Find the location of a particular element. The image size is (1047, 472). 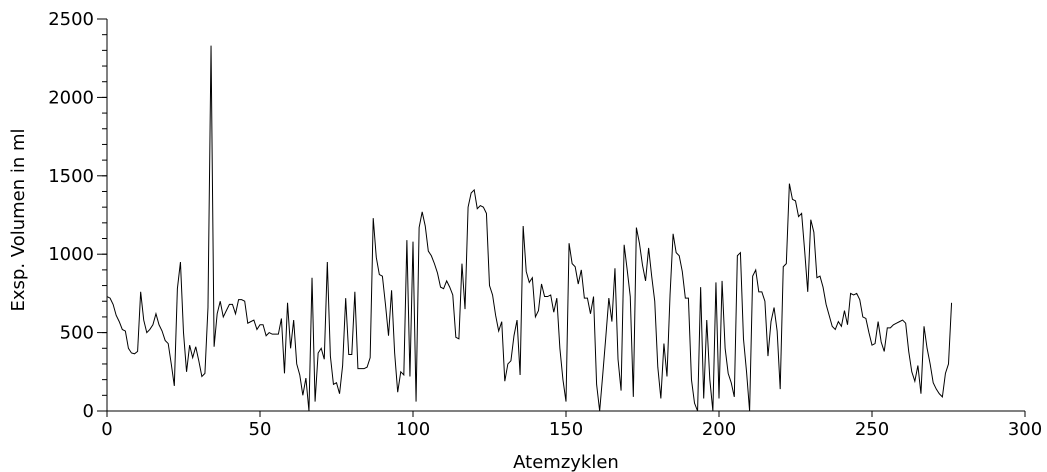

y-tick-label: 0 is located at coordinates (88, 411).